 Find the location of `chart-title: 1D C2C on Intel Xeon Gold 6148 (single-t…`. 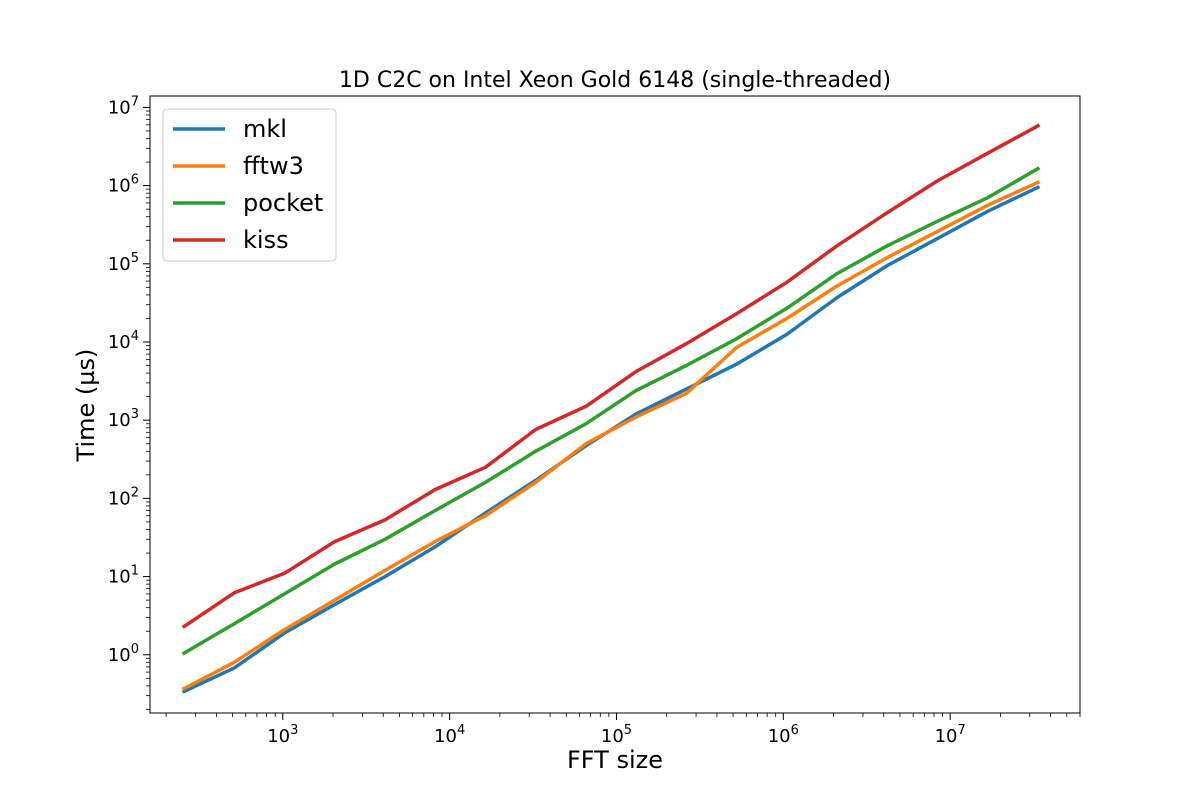

chart-title: 1D C2C on Intel Xeon Gold 6148 (single-t… is located at coordinates (615, 80).